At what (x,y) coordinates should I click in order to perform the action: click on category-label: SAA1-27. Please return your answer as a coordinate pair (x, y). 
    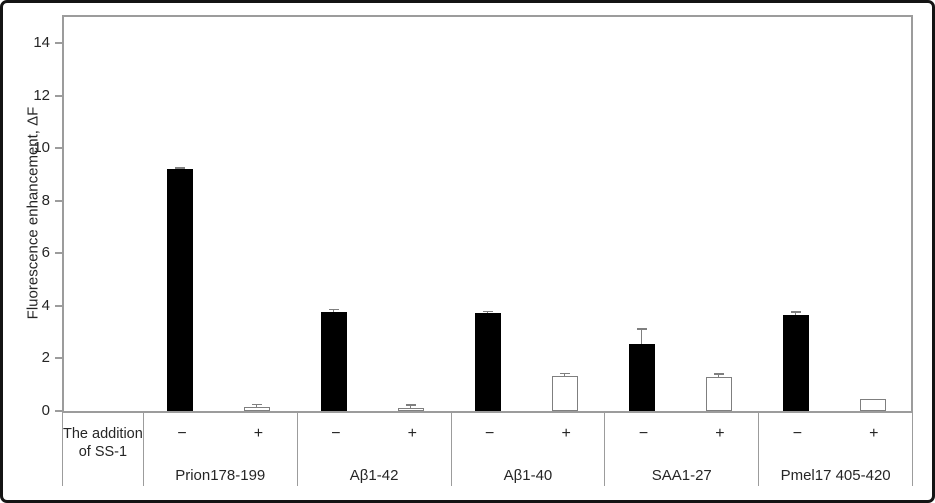
    Looking at the image, I should click on (681, 475).